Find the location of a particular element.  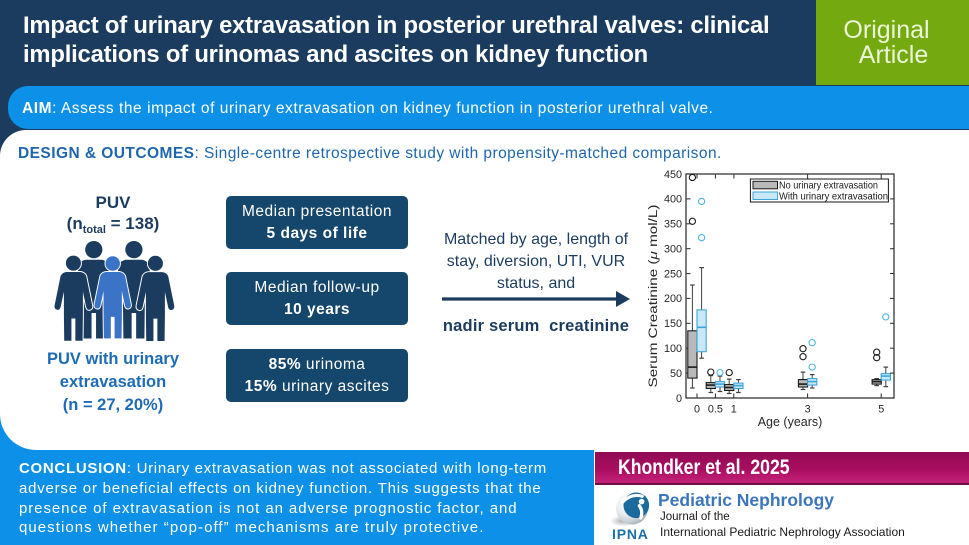

svg-text: Age (years) is located at coordinates (790, 422).